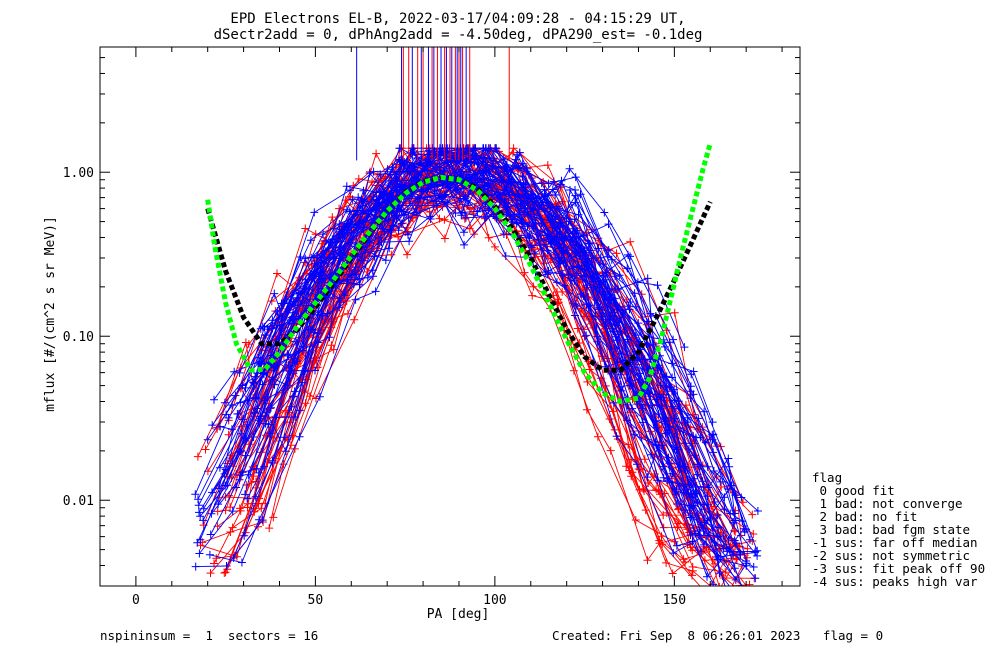 The height and width of the screenshot is (650, 1000). What do you see at coordinates (887, 503) in the screenshot?
I see `legend-entry: 1 bad: not converge` at bounding box center [887, 503].